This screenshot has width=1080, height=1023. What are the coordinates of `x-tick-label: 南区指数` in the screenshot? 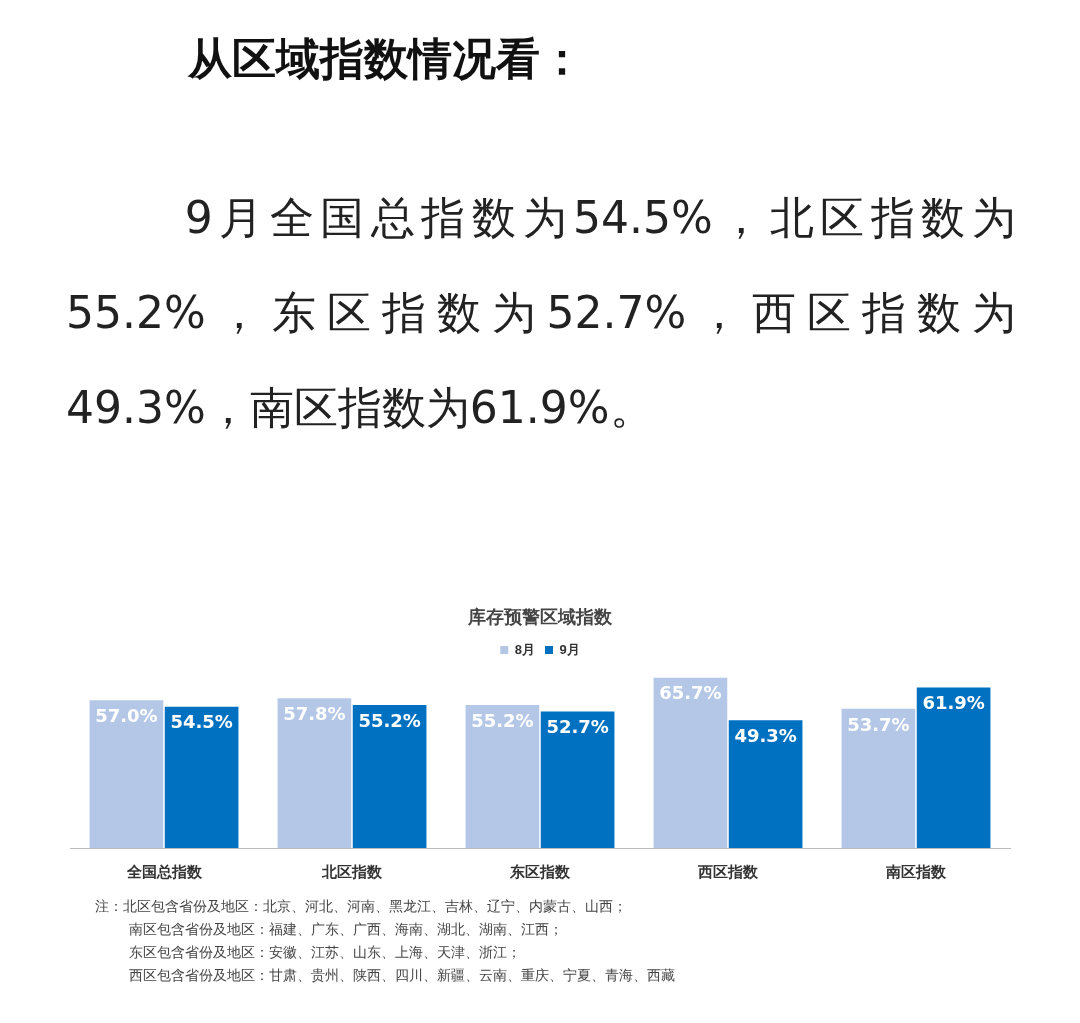 It's located at (916, 872).